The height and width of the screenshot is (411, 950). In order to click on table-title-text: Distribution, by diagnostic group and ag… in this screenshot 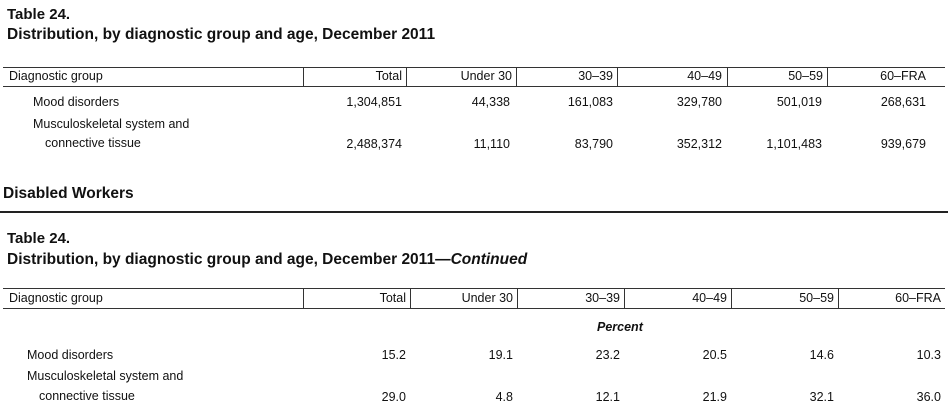, I will do `click(229, 259)`.